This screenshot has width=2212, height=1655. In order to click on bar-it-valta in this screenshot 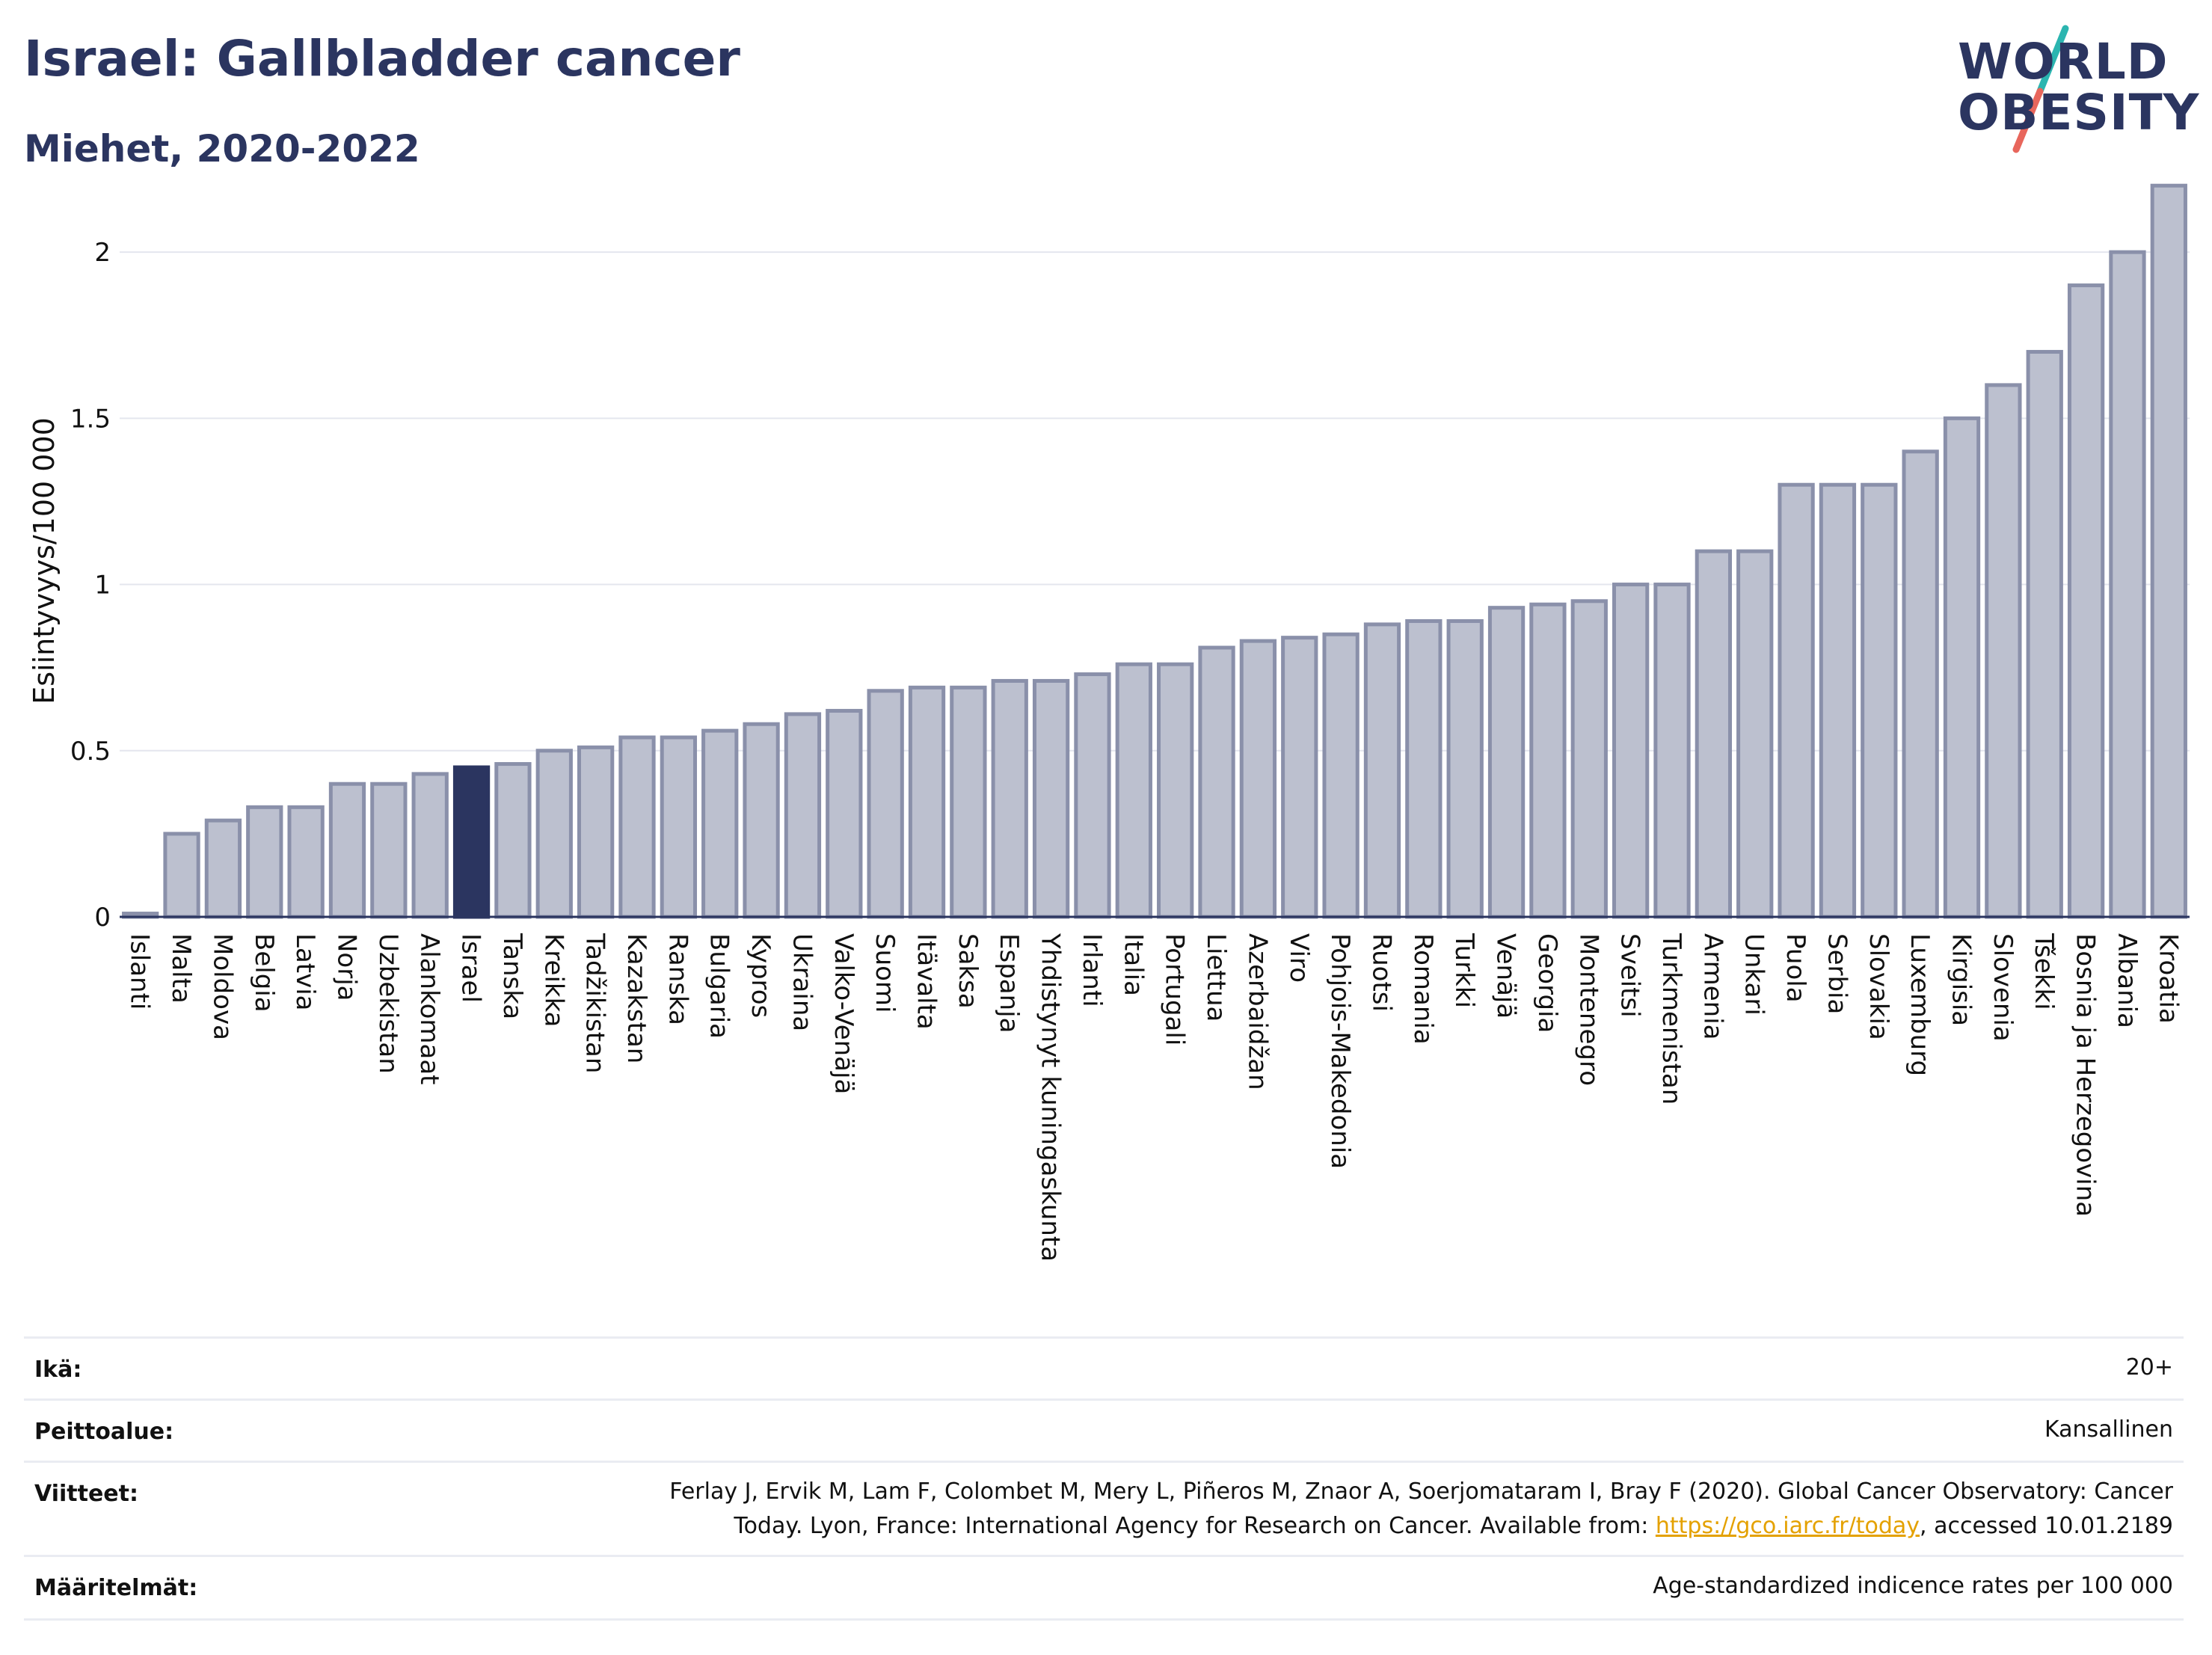, I will do `click(927, 802)`.